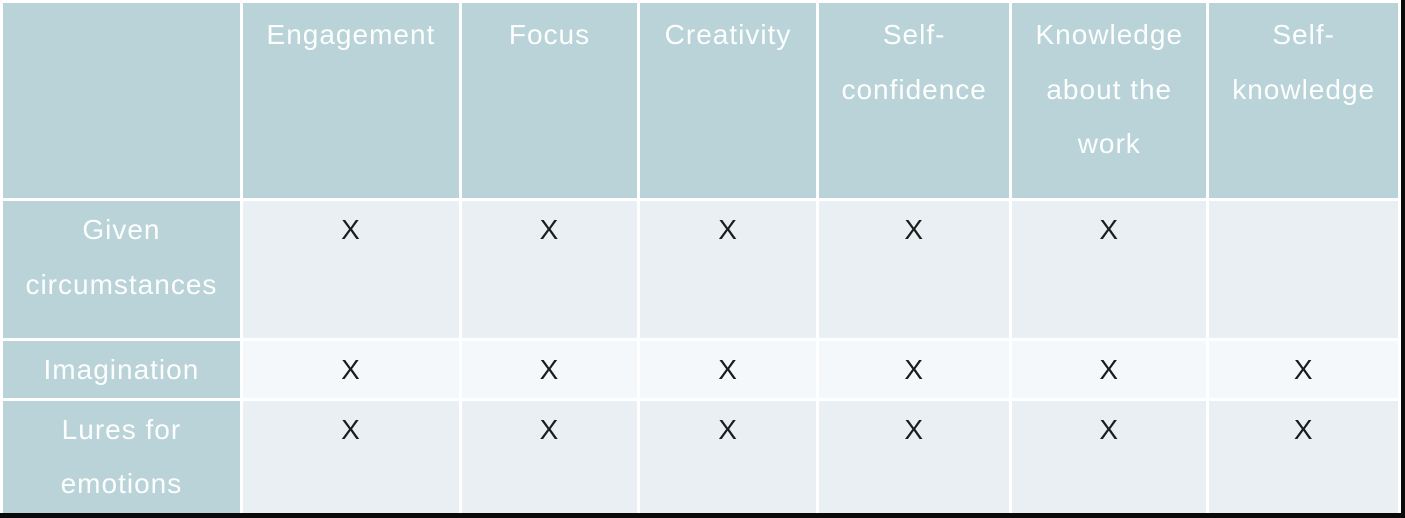  What do you see at coordinates (914, 62) in the screenshot?
I see `column-header-label: Self-confidence` at bounding box center [914, 62].